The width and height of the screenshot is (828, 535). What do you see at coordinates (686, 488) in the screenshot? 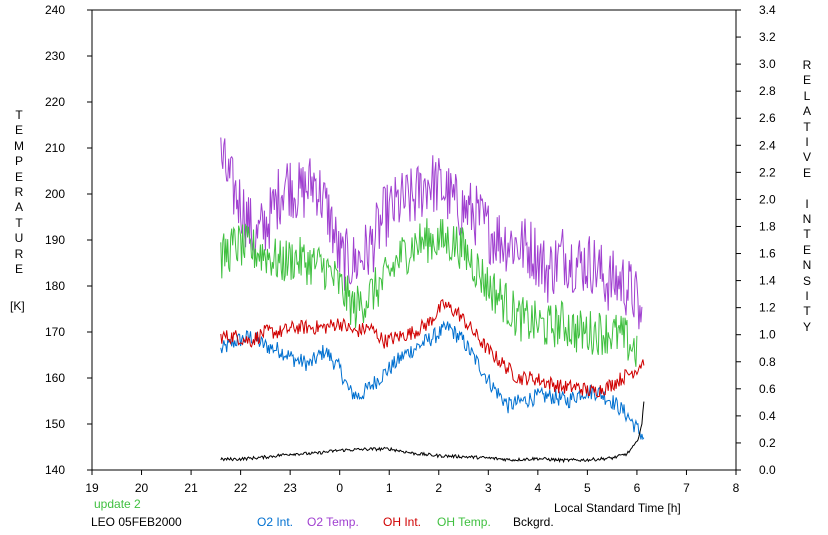
I see `x-tick-label: 7` at bounding box center [686, 488].